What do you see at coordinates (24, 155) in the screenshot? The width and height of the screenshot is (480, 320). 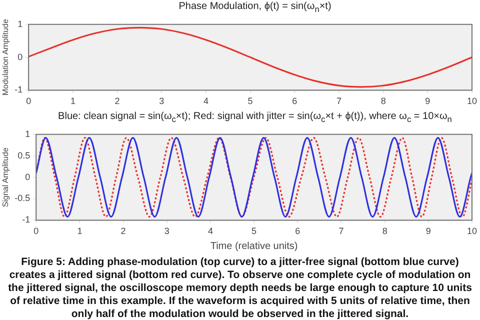 I see `y-tick-label: 0.5` at bounding box center [24, 155].